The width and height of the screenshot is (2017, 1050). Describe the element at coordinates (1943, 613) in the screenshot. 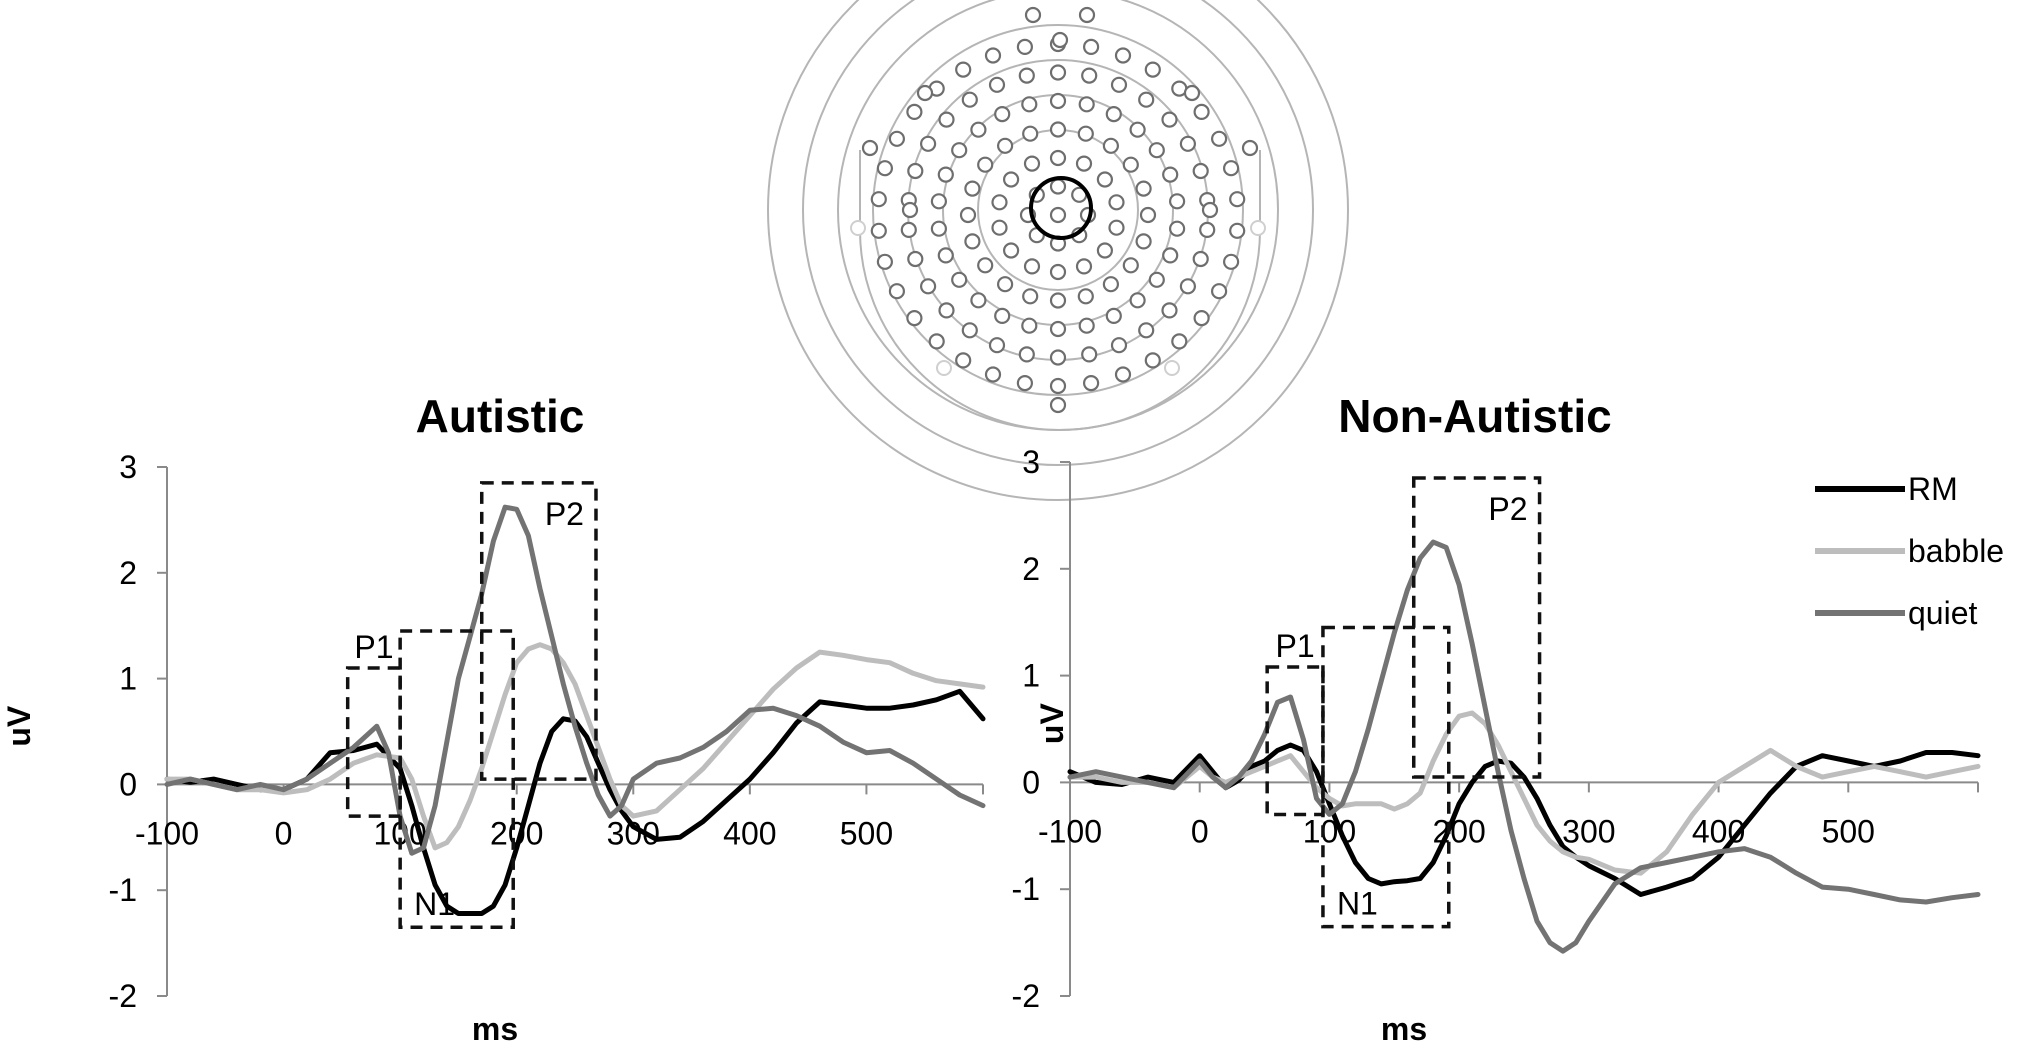

I see `legend-label-quiet: quiet` at that location.